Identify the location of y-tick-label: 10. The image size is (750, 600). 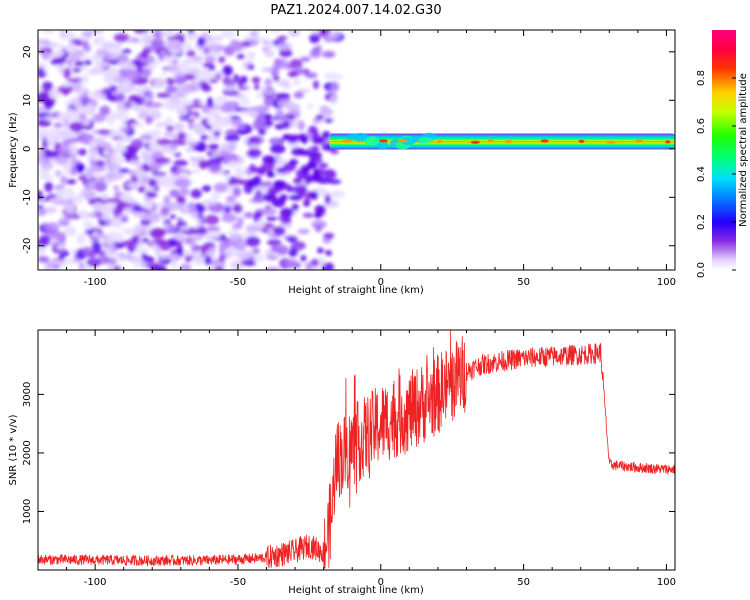
(27, 100).